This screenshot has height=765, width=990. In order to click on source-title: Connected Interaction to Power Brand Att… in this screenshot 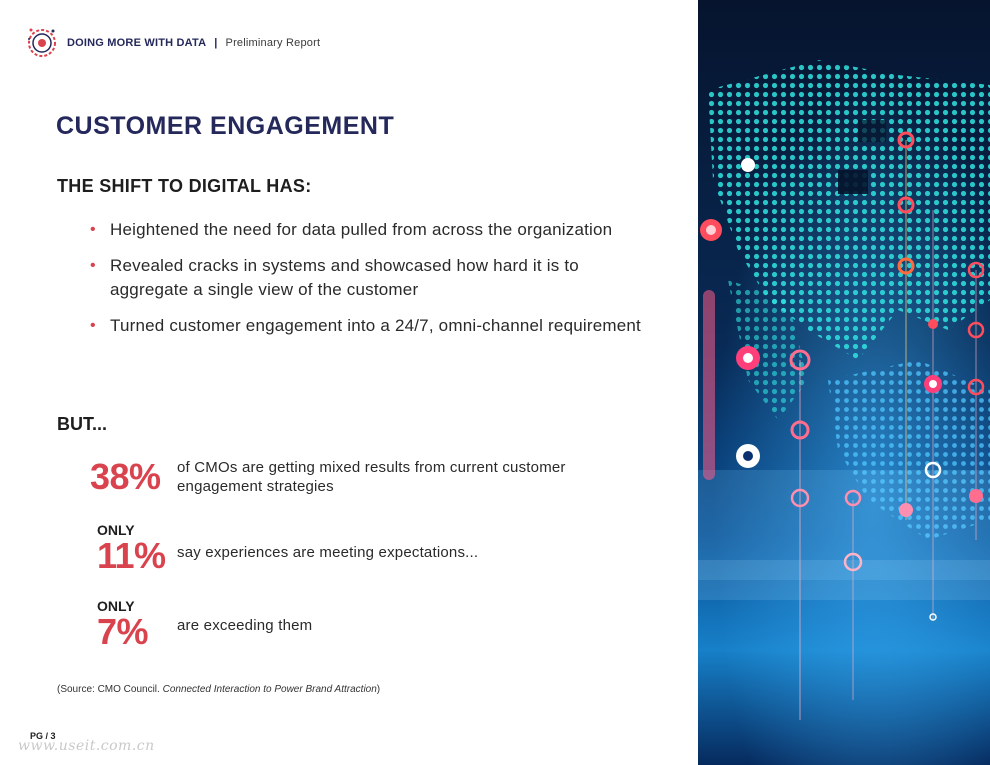, I will do `click(269, 689)`.